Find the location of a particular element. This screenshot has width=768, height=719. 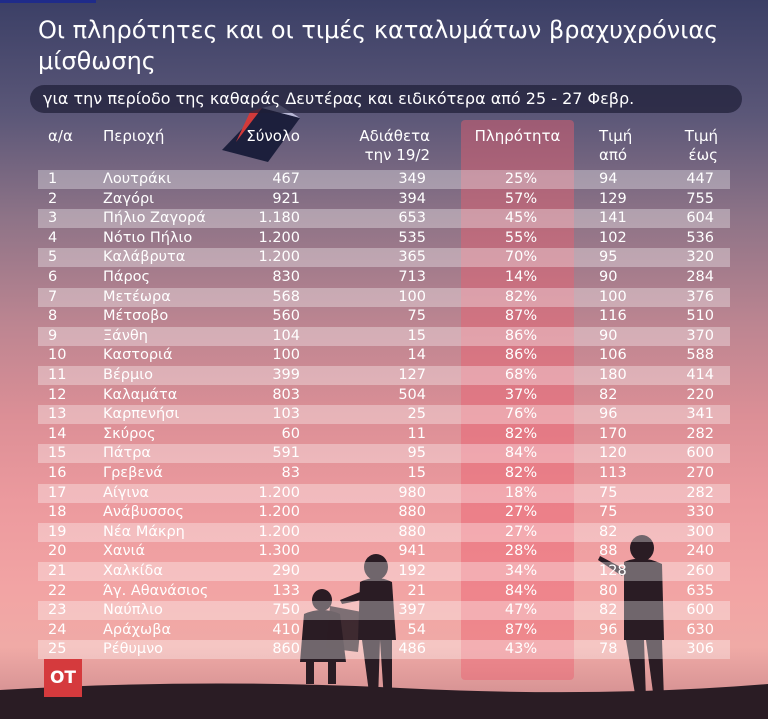

cell-region: Μέτσοβο is located at coordinates (136, 316).